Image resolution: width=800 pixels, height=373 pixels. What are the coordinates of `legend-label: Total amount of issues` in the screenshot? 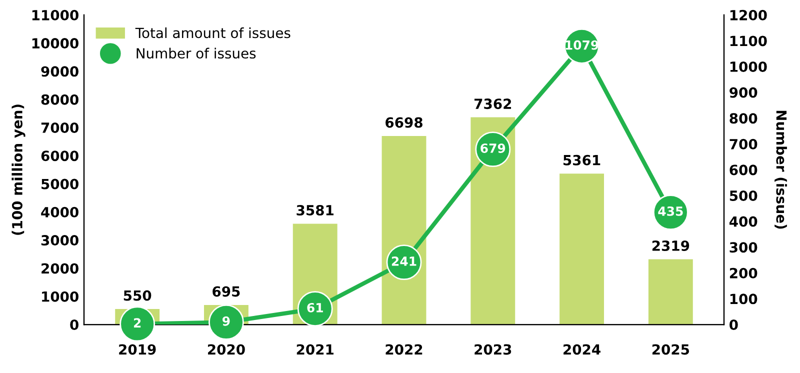 It's located at (212, 32).